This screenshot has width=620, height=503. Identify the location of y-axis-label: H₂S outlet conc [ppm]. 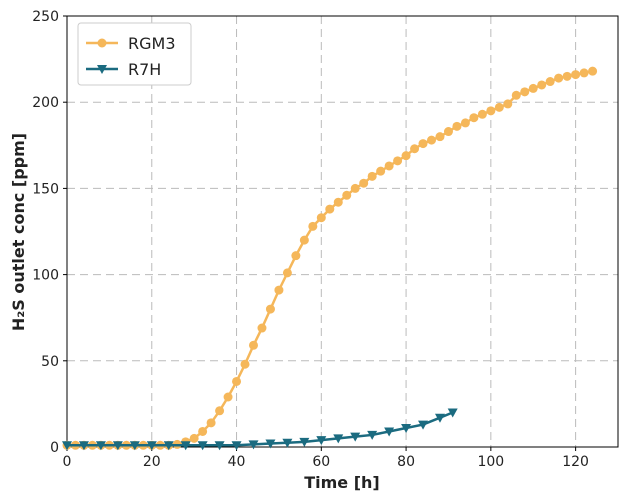
(18, 232).